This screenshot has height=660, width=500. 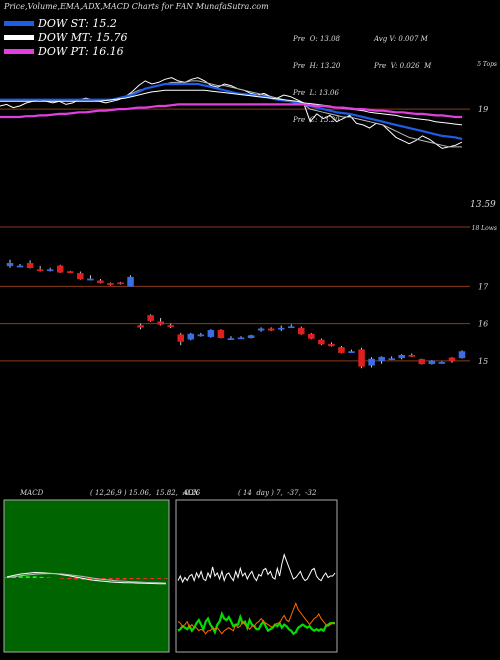 I want to click on legend-label-st: DOW ST: 15.2, so click(x=77, y=23).